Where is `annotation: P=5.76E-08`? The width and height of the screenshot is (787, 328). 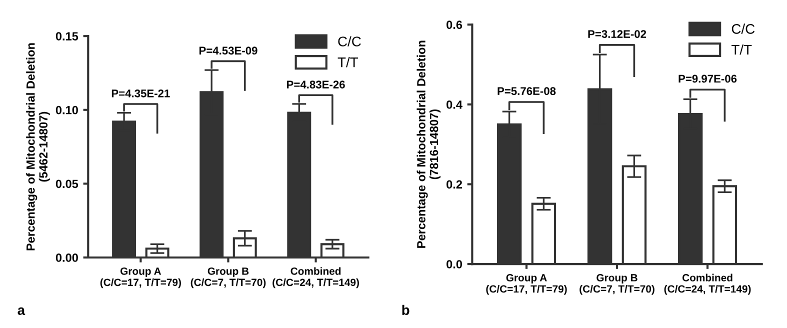
annotation: P=5.76E-08 is located at coordinates (527, 91).